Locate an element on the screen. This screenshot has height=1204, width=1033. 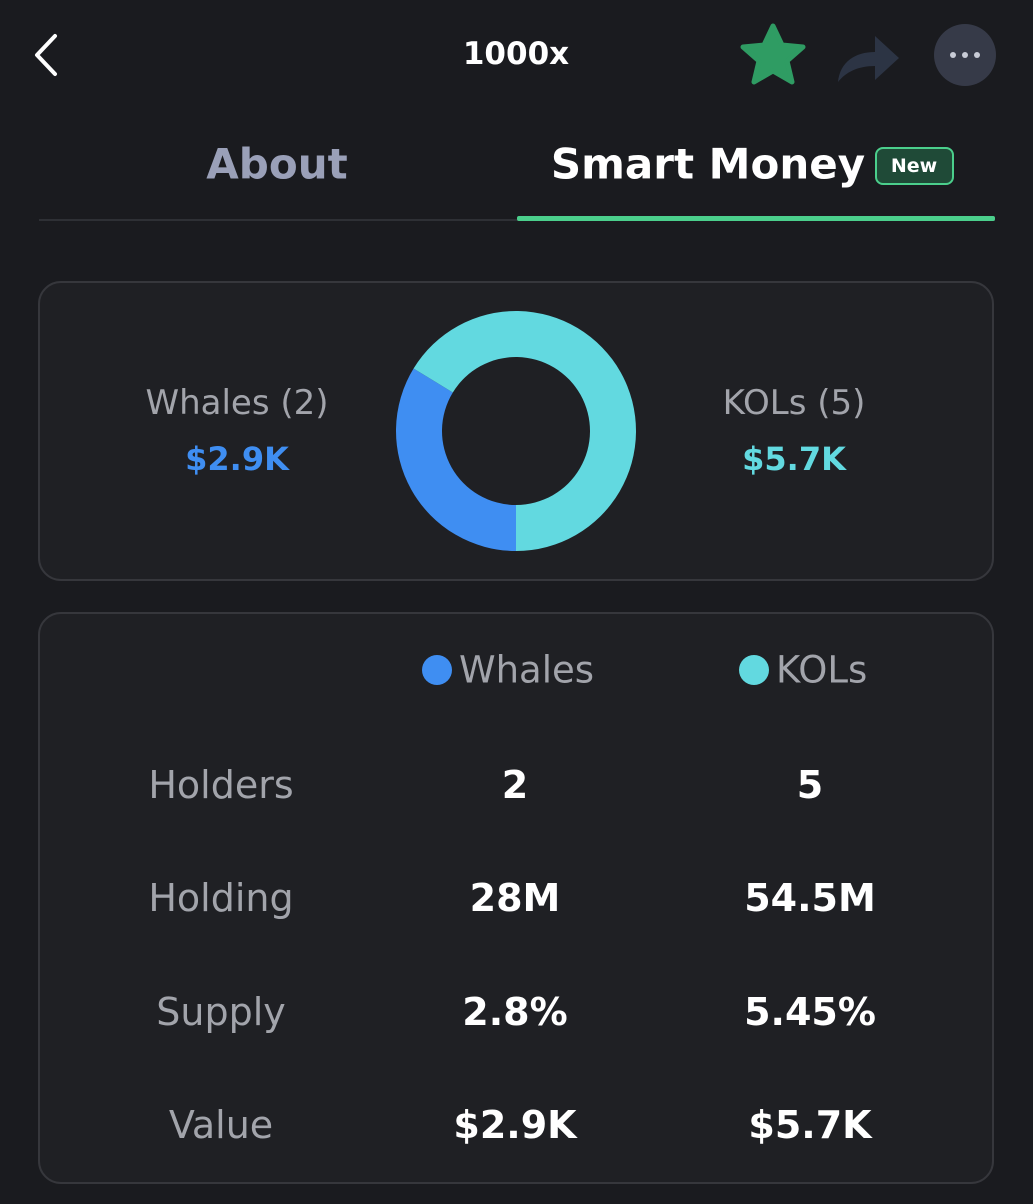
new-badge is located at coordinates (914, 166).